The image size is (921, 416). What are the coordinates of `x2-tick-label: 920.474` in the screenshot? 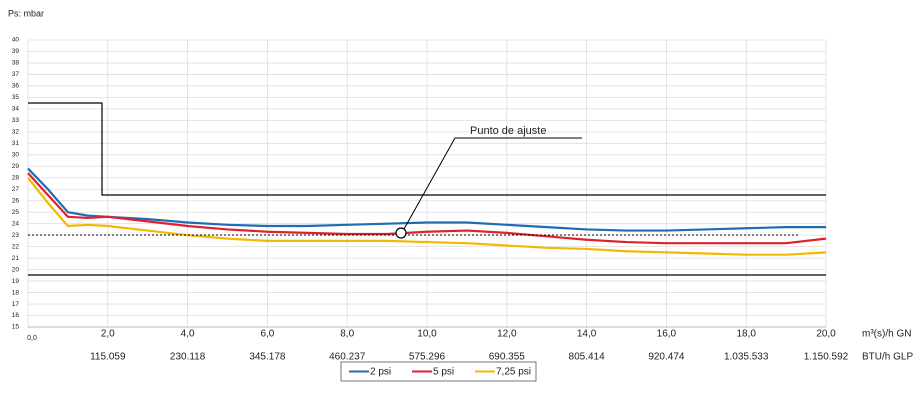 It's located at (666, 357).